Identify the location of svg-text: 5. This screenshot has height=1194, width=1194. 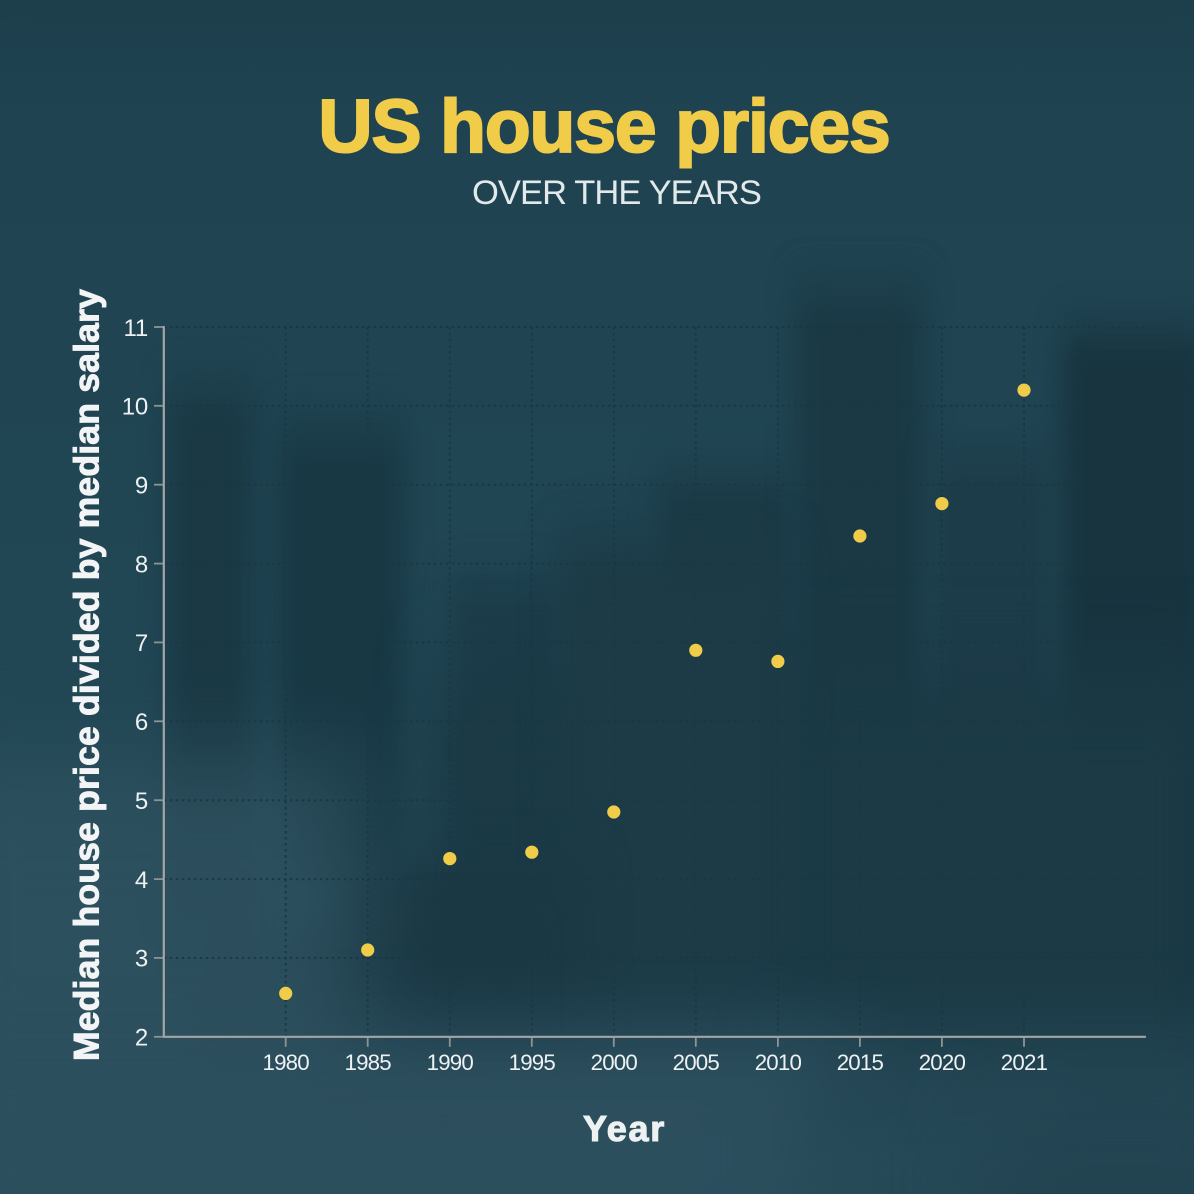
(141, 801).